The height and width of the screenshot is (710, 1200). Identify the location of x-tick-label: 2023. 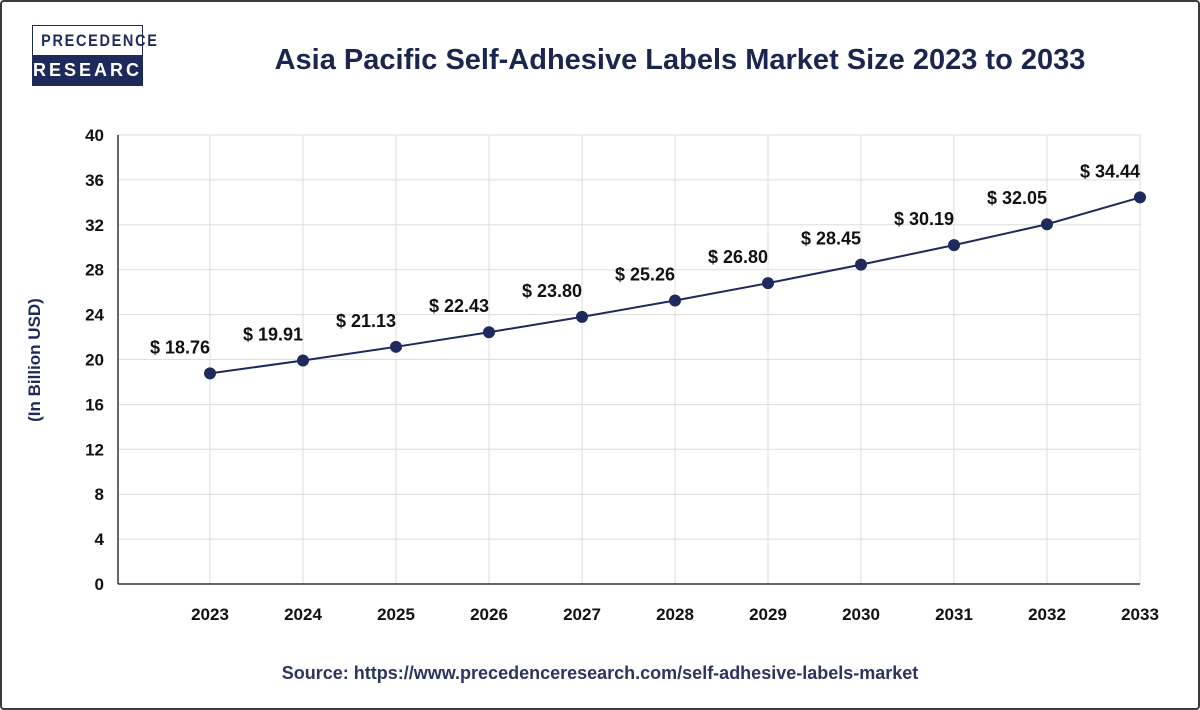
(210, 614).